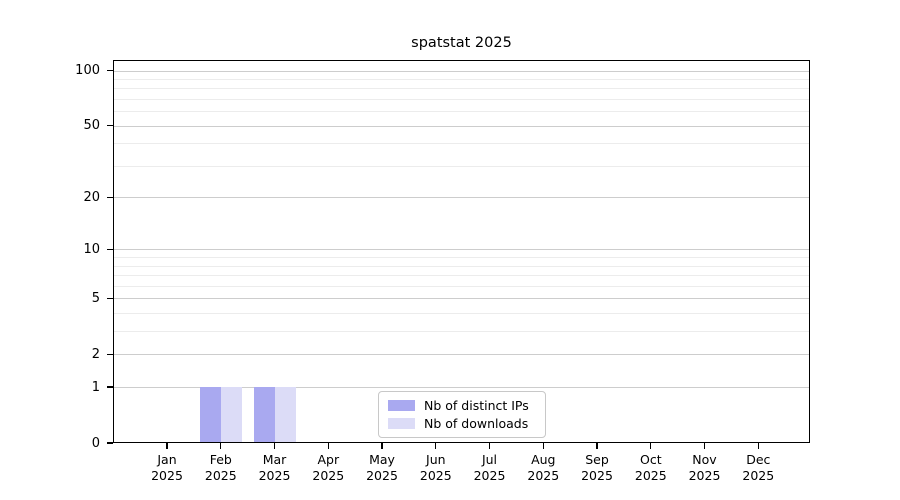 This screenshot has height=500, width=900. Describe the element at coordinates (87, 70) in the screenshot. I see `y-axis-label-100: 100` at that location.